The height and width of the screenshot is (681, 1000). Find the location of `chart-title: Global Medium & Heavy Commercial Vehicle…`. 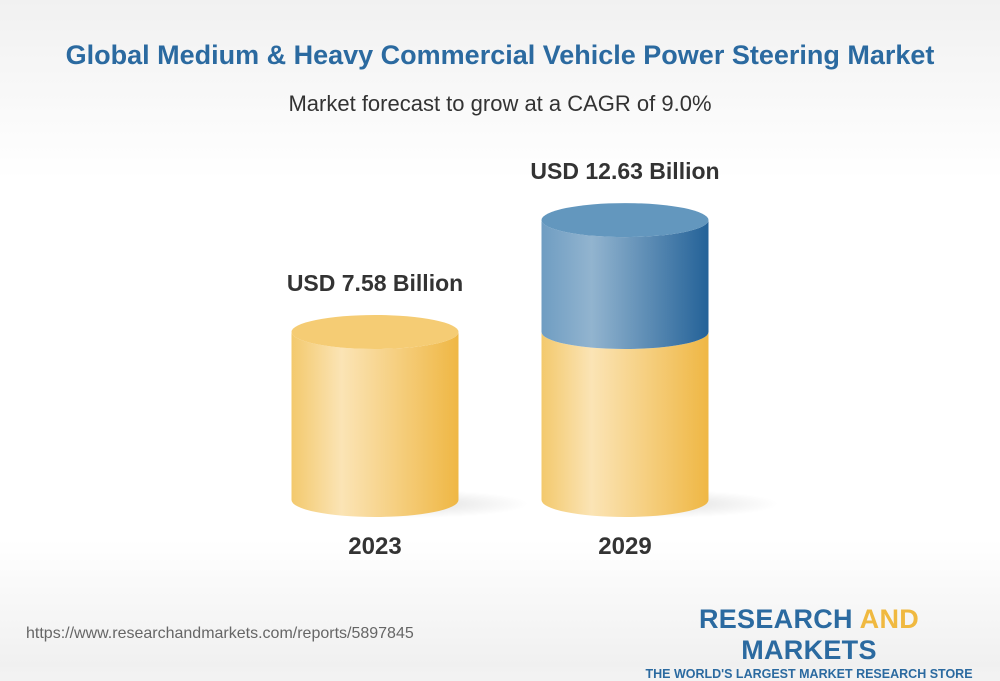

chart-title: Global Medium & Heavy Commercial Vehicle… is located at coordinates (500, 55).